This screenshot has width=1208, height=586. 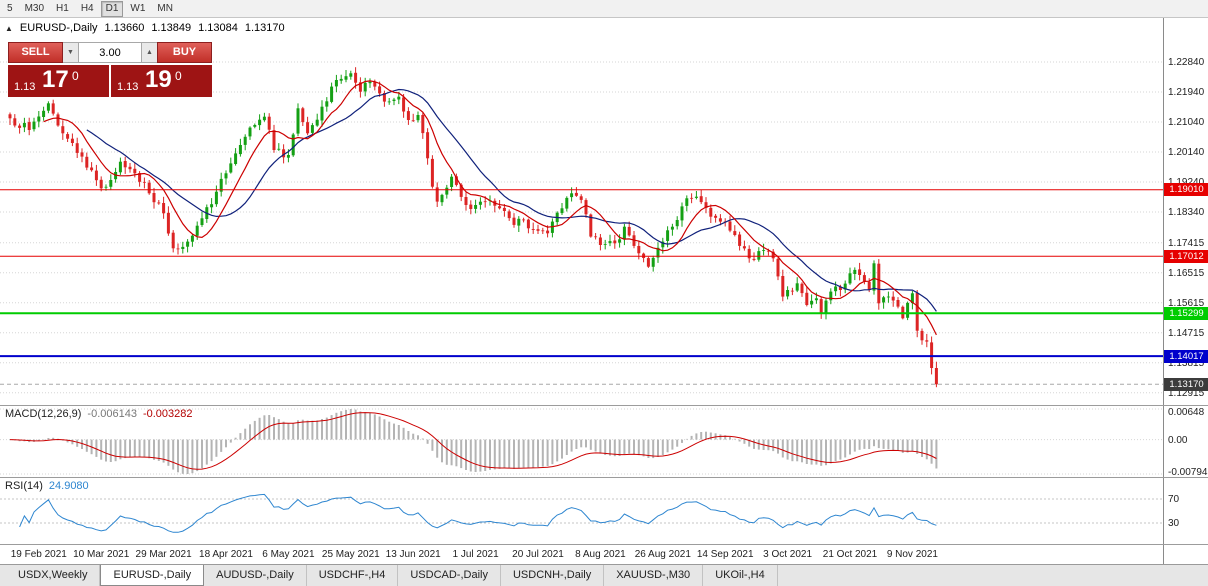 I want to click on date-axis-label: 21 Oct 2021, so click(x=850, y=554).